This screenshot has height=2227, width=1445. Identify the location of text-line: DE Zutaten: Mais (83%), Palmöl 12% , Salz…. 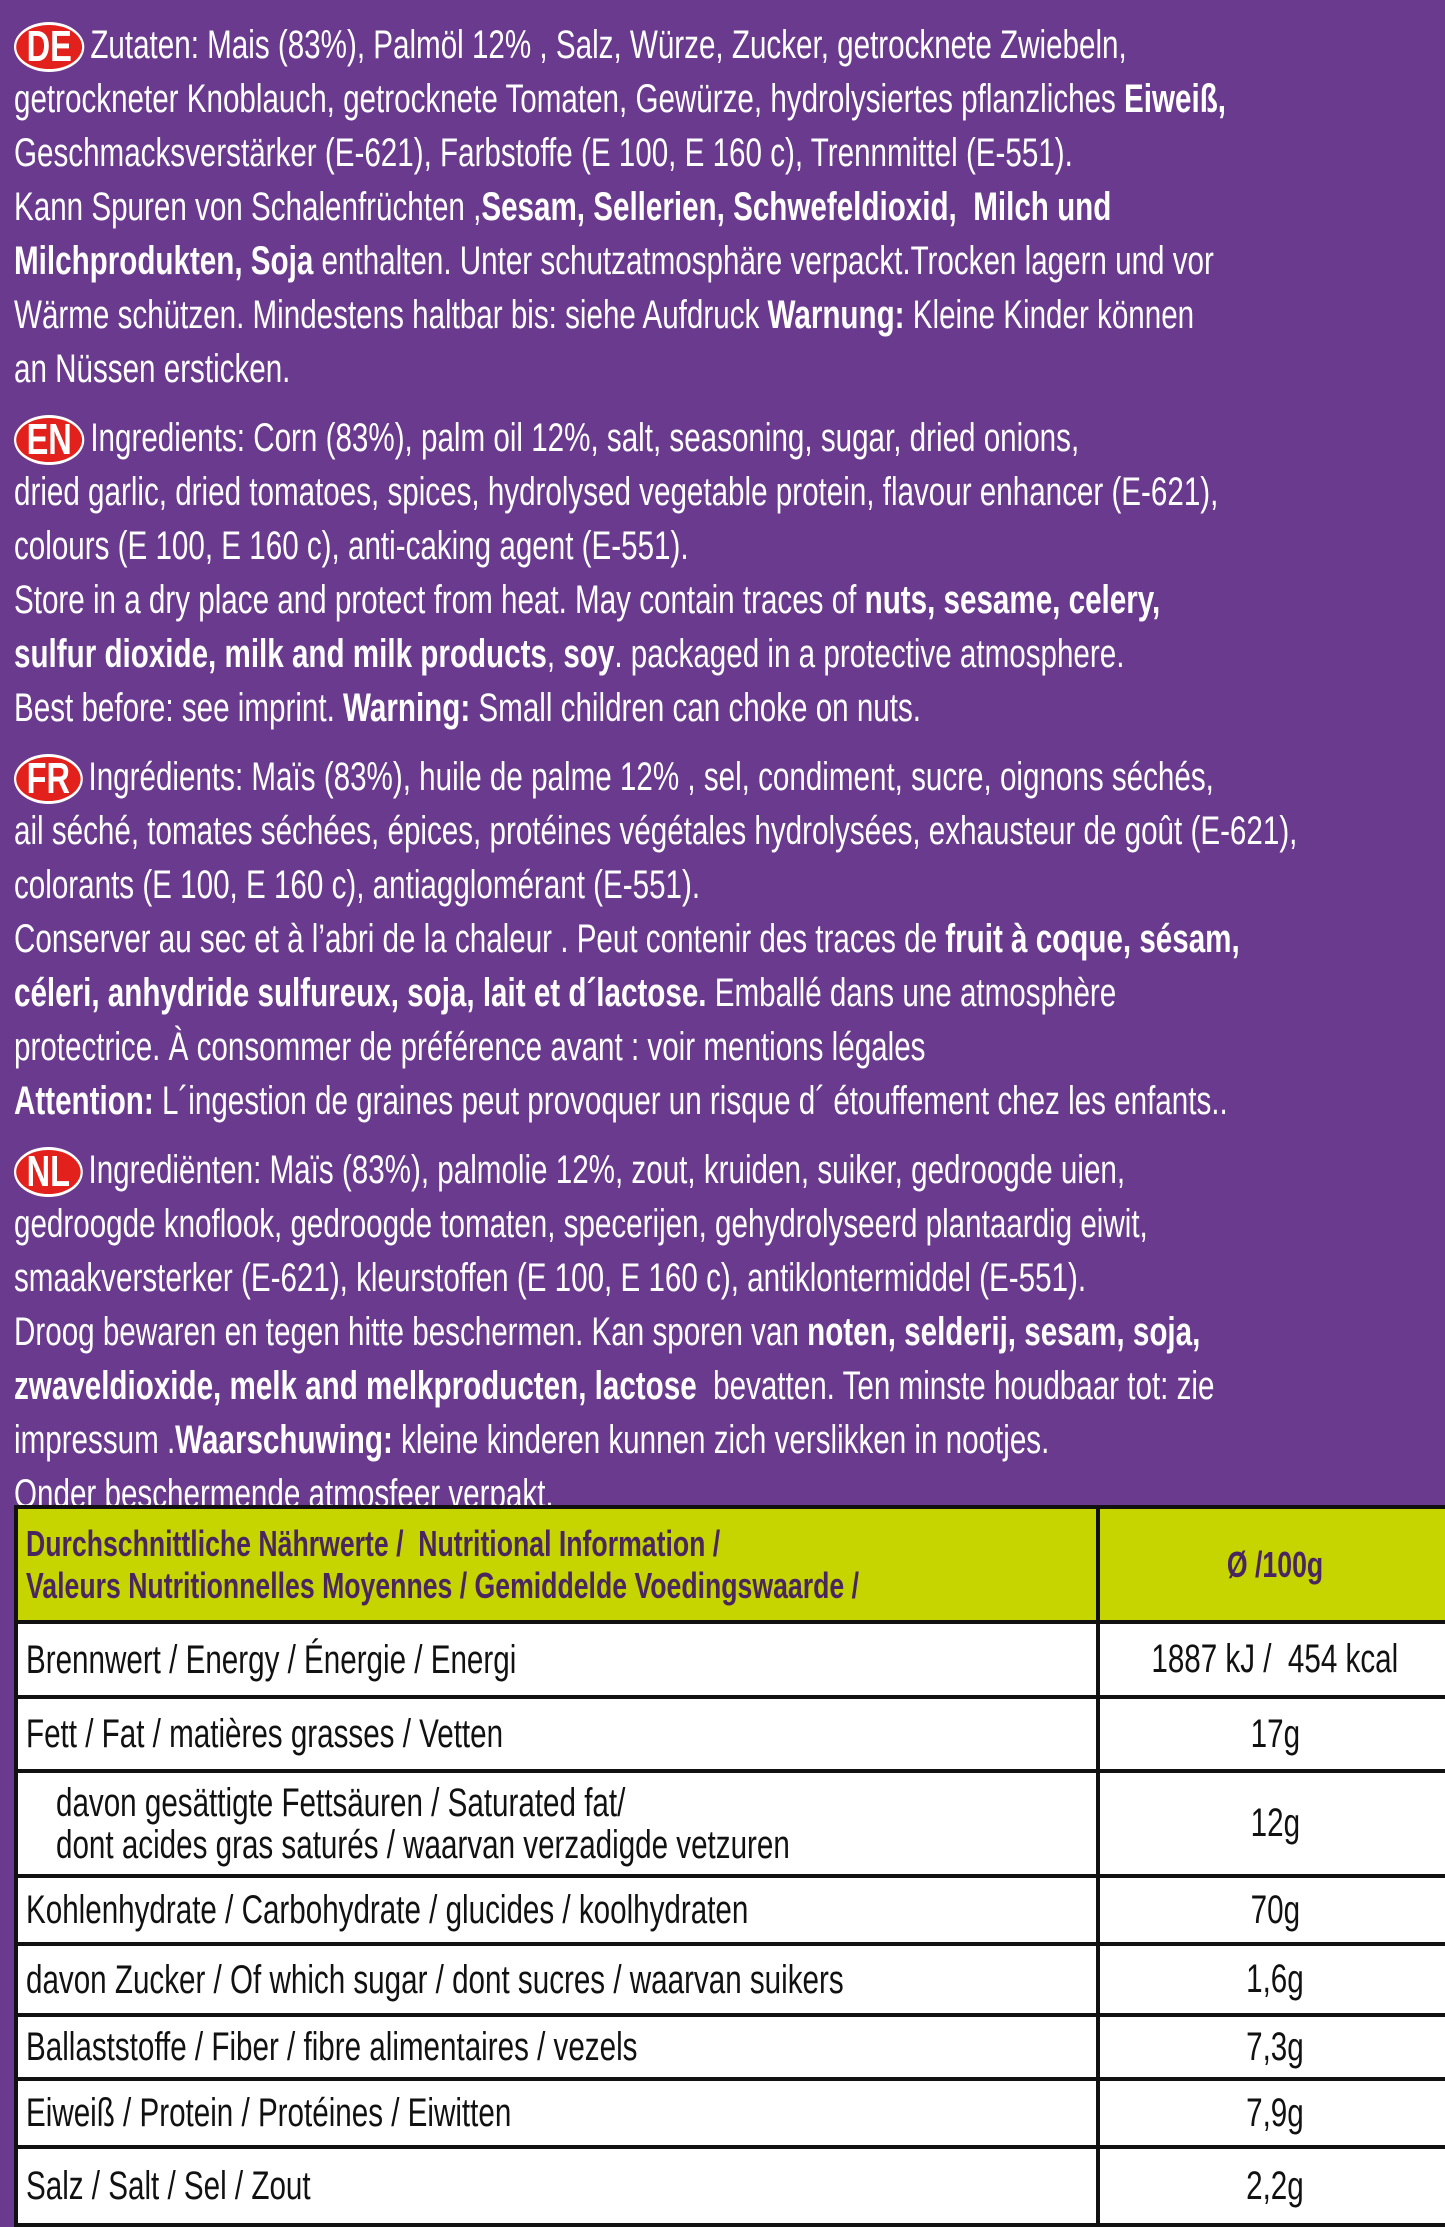
(726, 45).